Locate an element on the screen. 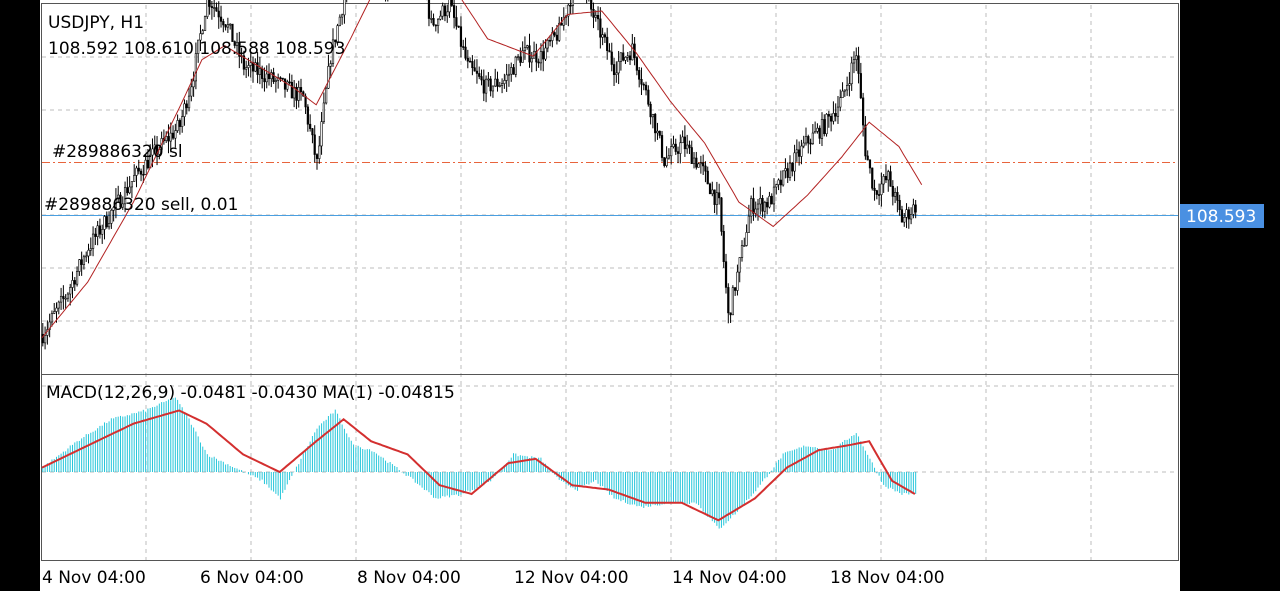 The width and height of the screenshot is (1280, 591). ohlc-label: 108.592 108.610 108.588 108.593 is located at coordinates (196, 49).